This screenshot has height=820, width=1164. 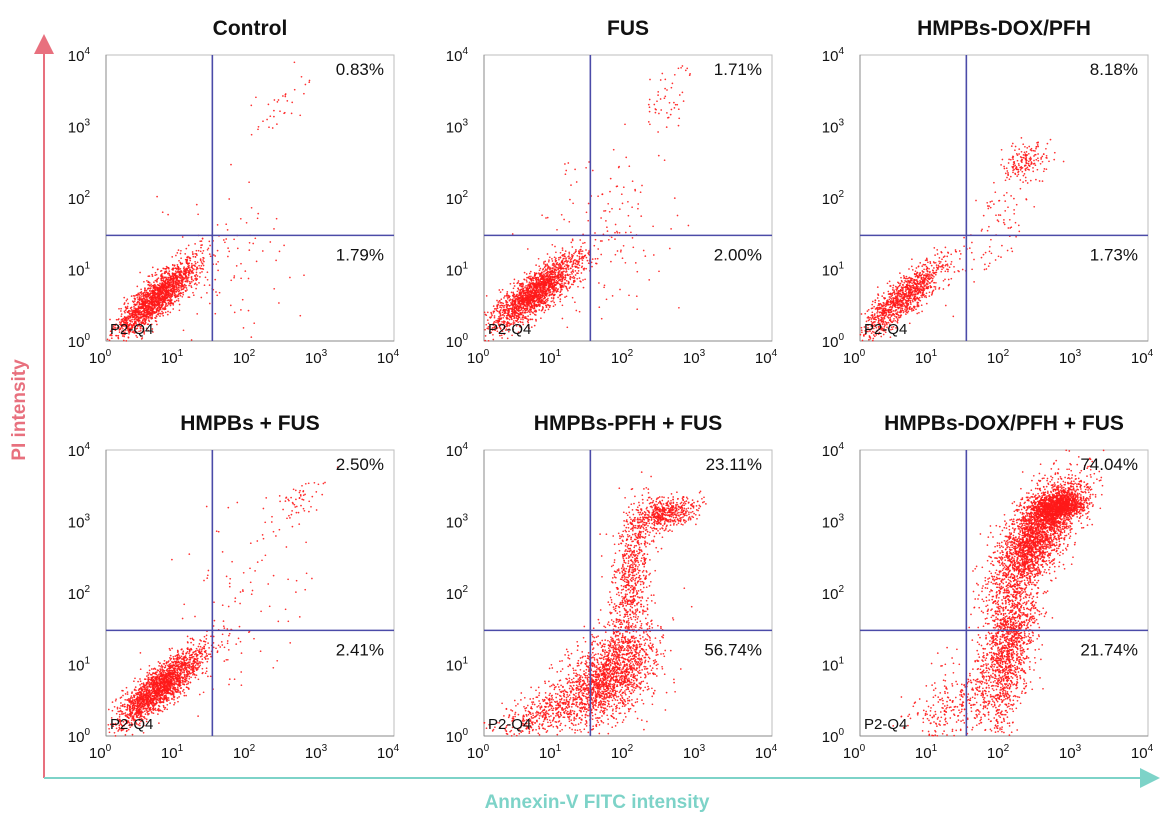 I want to click on quadrant-lower-right-value: 2.00%, so click(x=738, y=254).